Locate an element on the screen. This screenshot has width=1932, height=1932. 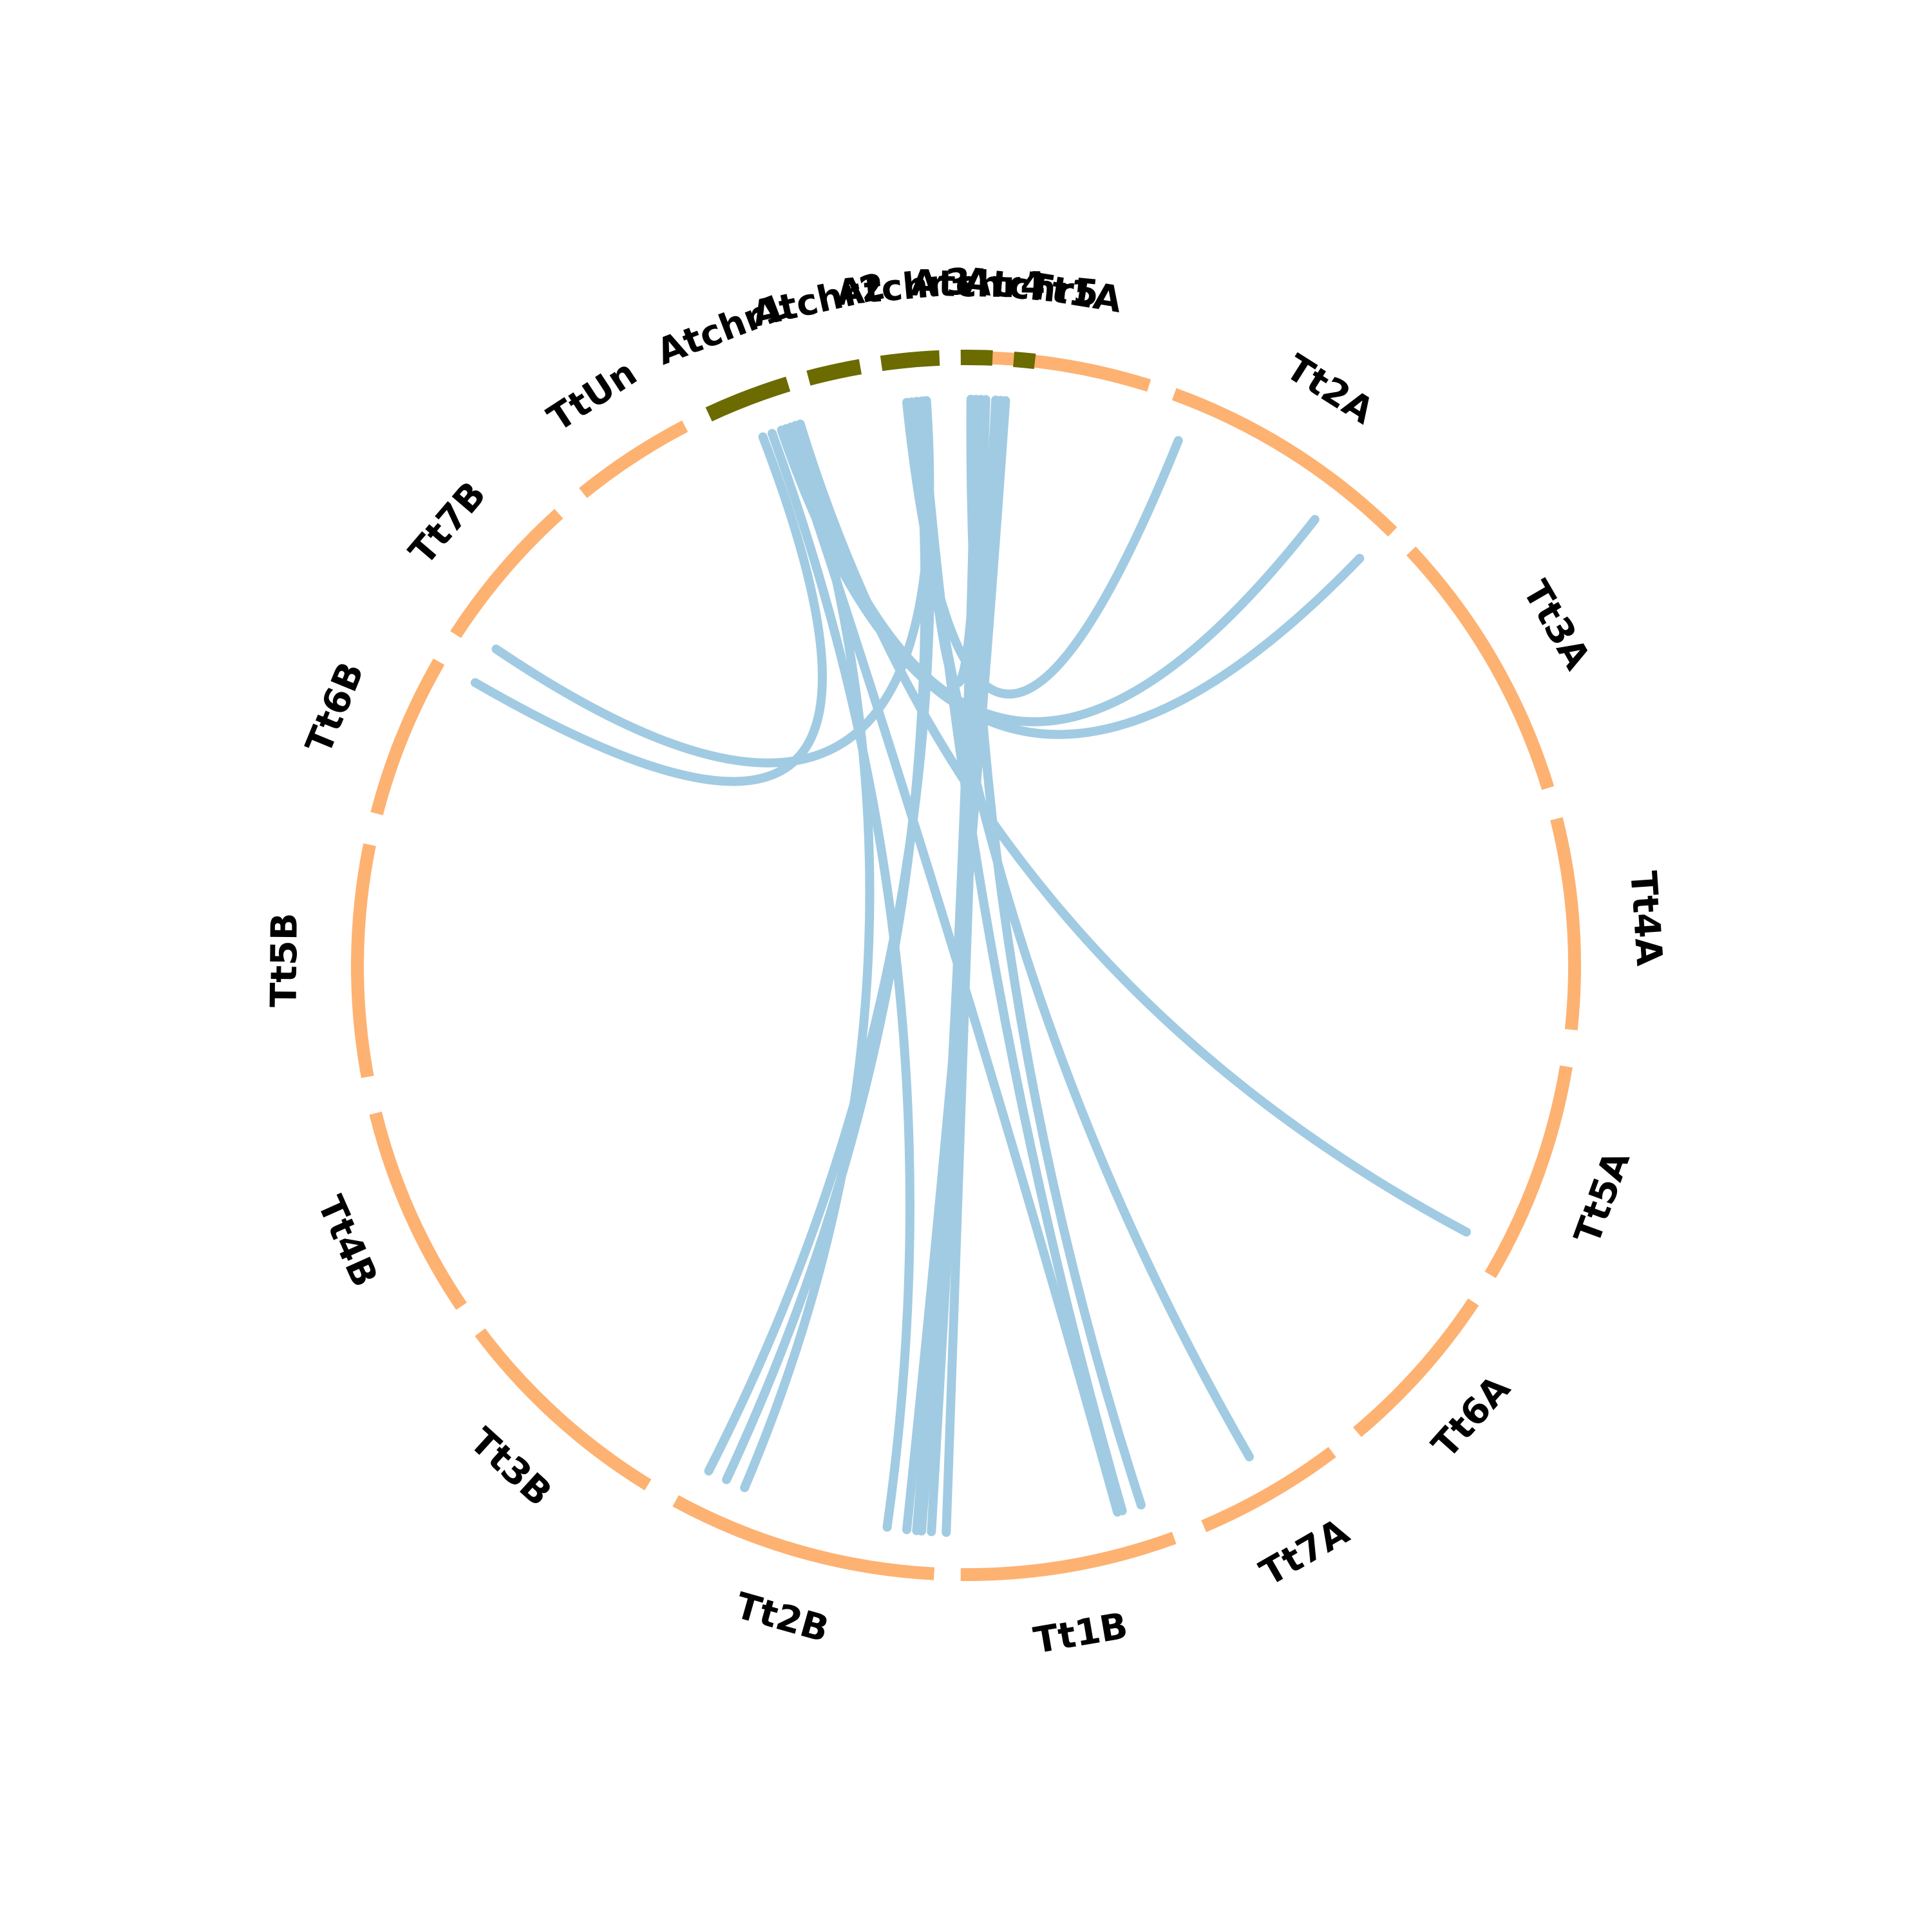
segment-tt7b is located at coordinates (507, 573).